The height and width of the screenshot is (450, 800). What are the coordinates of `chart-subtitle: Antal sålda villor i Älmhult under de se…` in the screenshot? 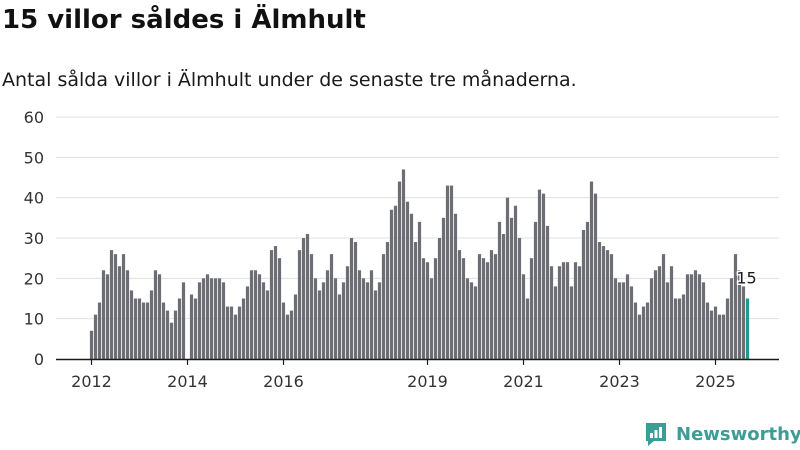 It's located at (289, 80).